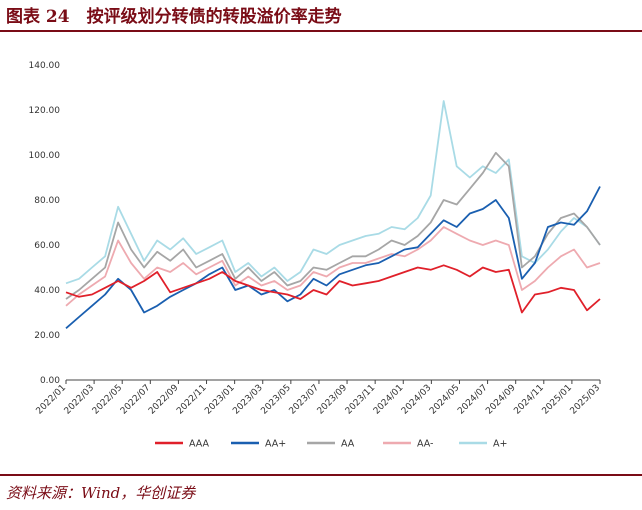  What do you see at coordinates (586, 400) in the screenshot?
I see `x-tick-label: 2025/03` at bounding box center [586, 400].